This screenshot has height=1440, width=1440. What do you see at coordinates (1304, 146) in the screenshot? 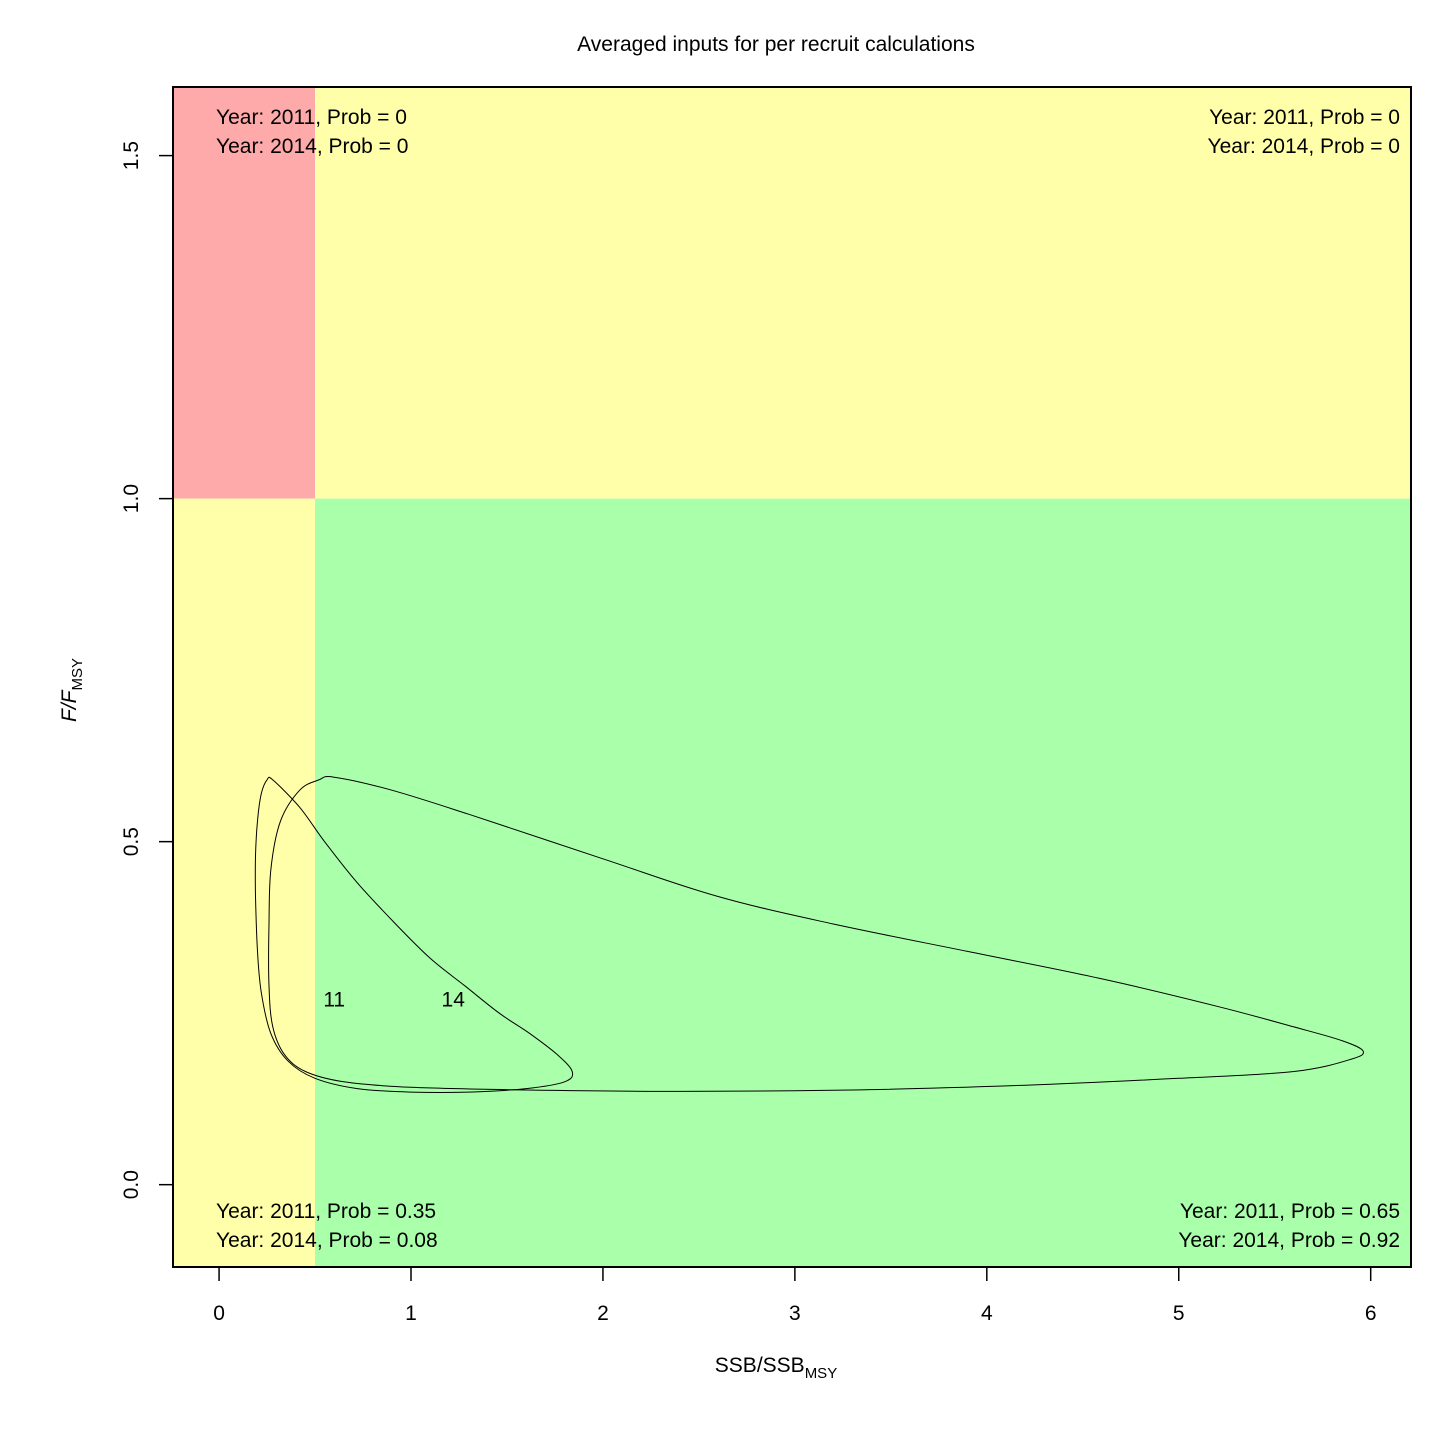
I see `quadrant-label-top-right-2: Year: 2014, Prob = 0` at bounding box center [1304, 146].